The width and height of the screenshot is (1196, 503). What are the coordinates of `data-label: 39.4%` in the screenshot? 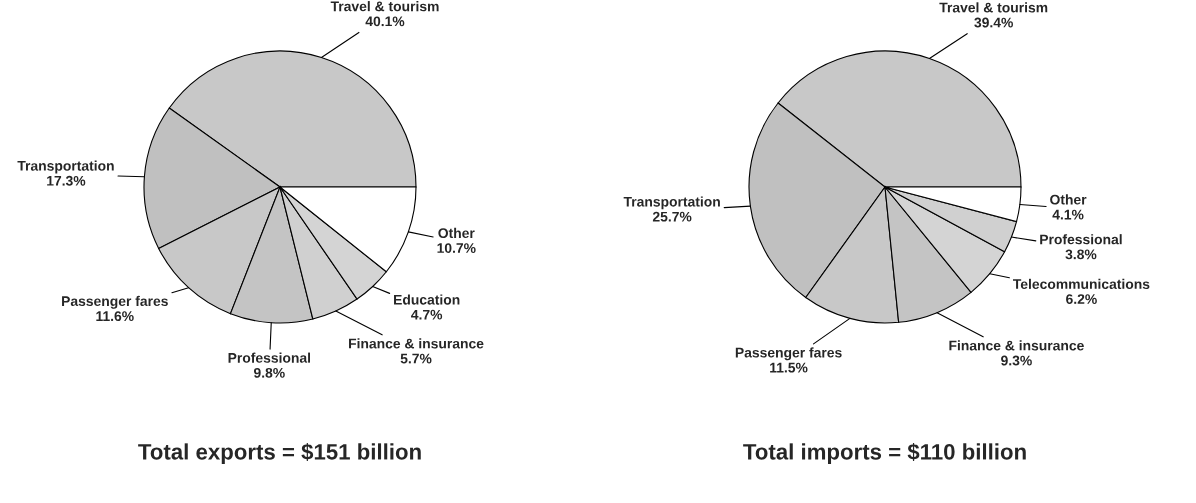 It's located at (993, 22).